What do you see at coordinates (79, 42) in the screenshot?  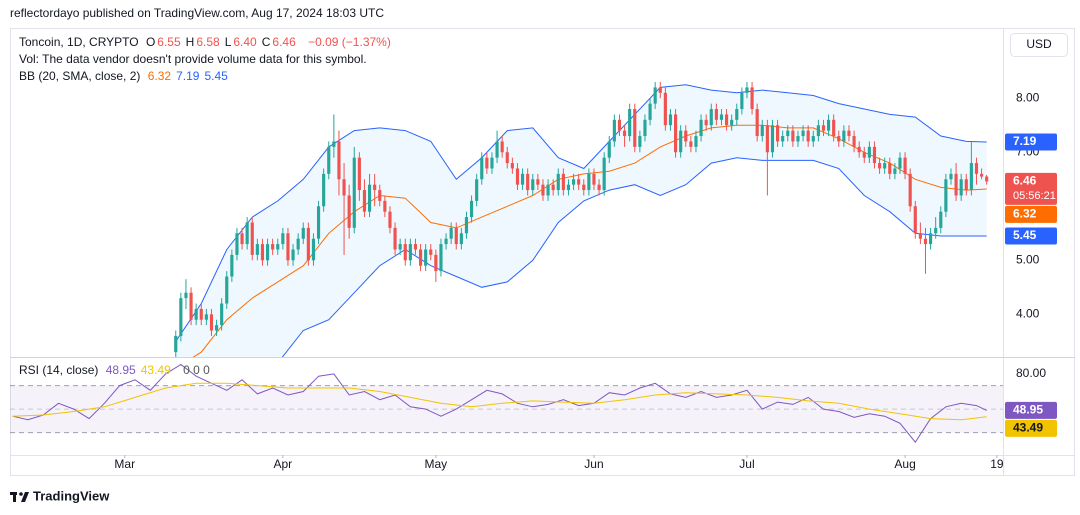 I see `symbol: Toncoin, 1D, CRYPTO` at bounding box center [79, 42].